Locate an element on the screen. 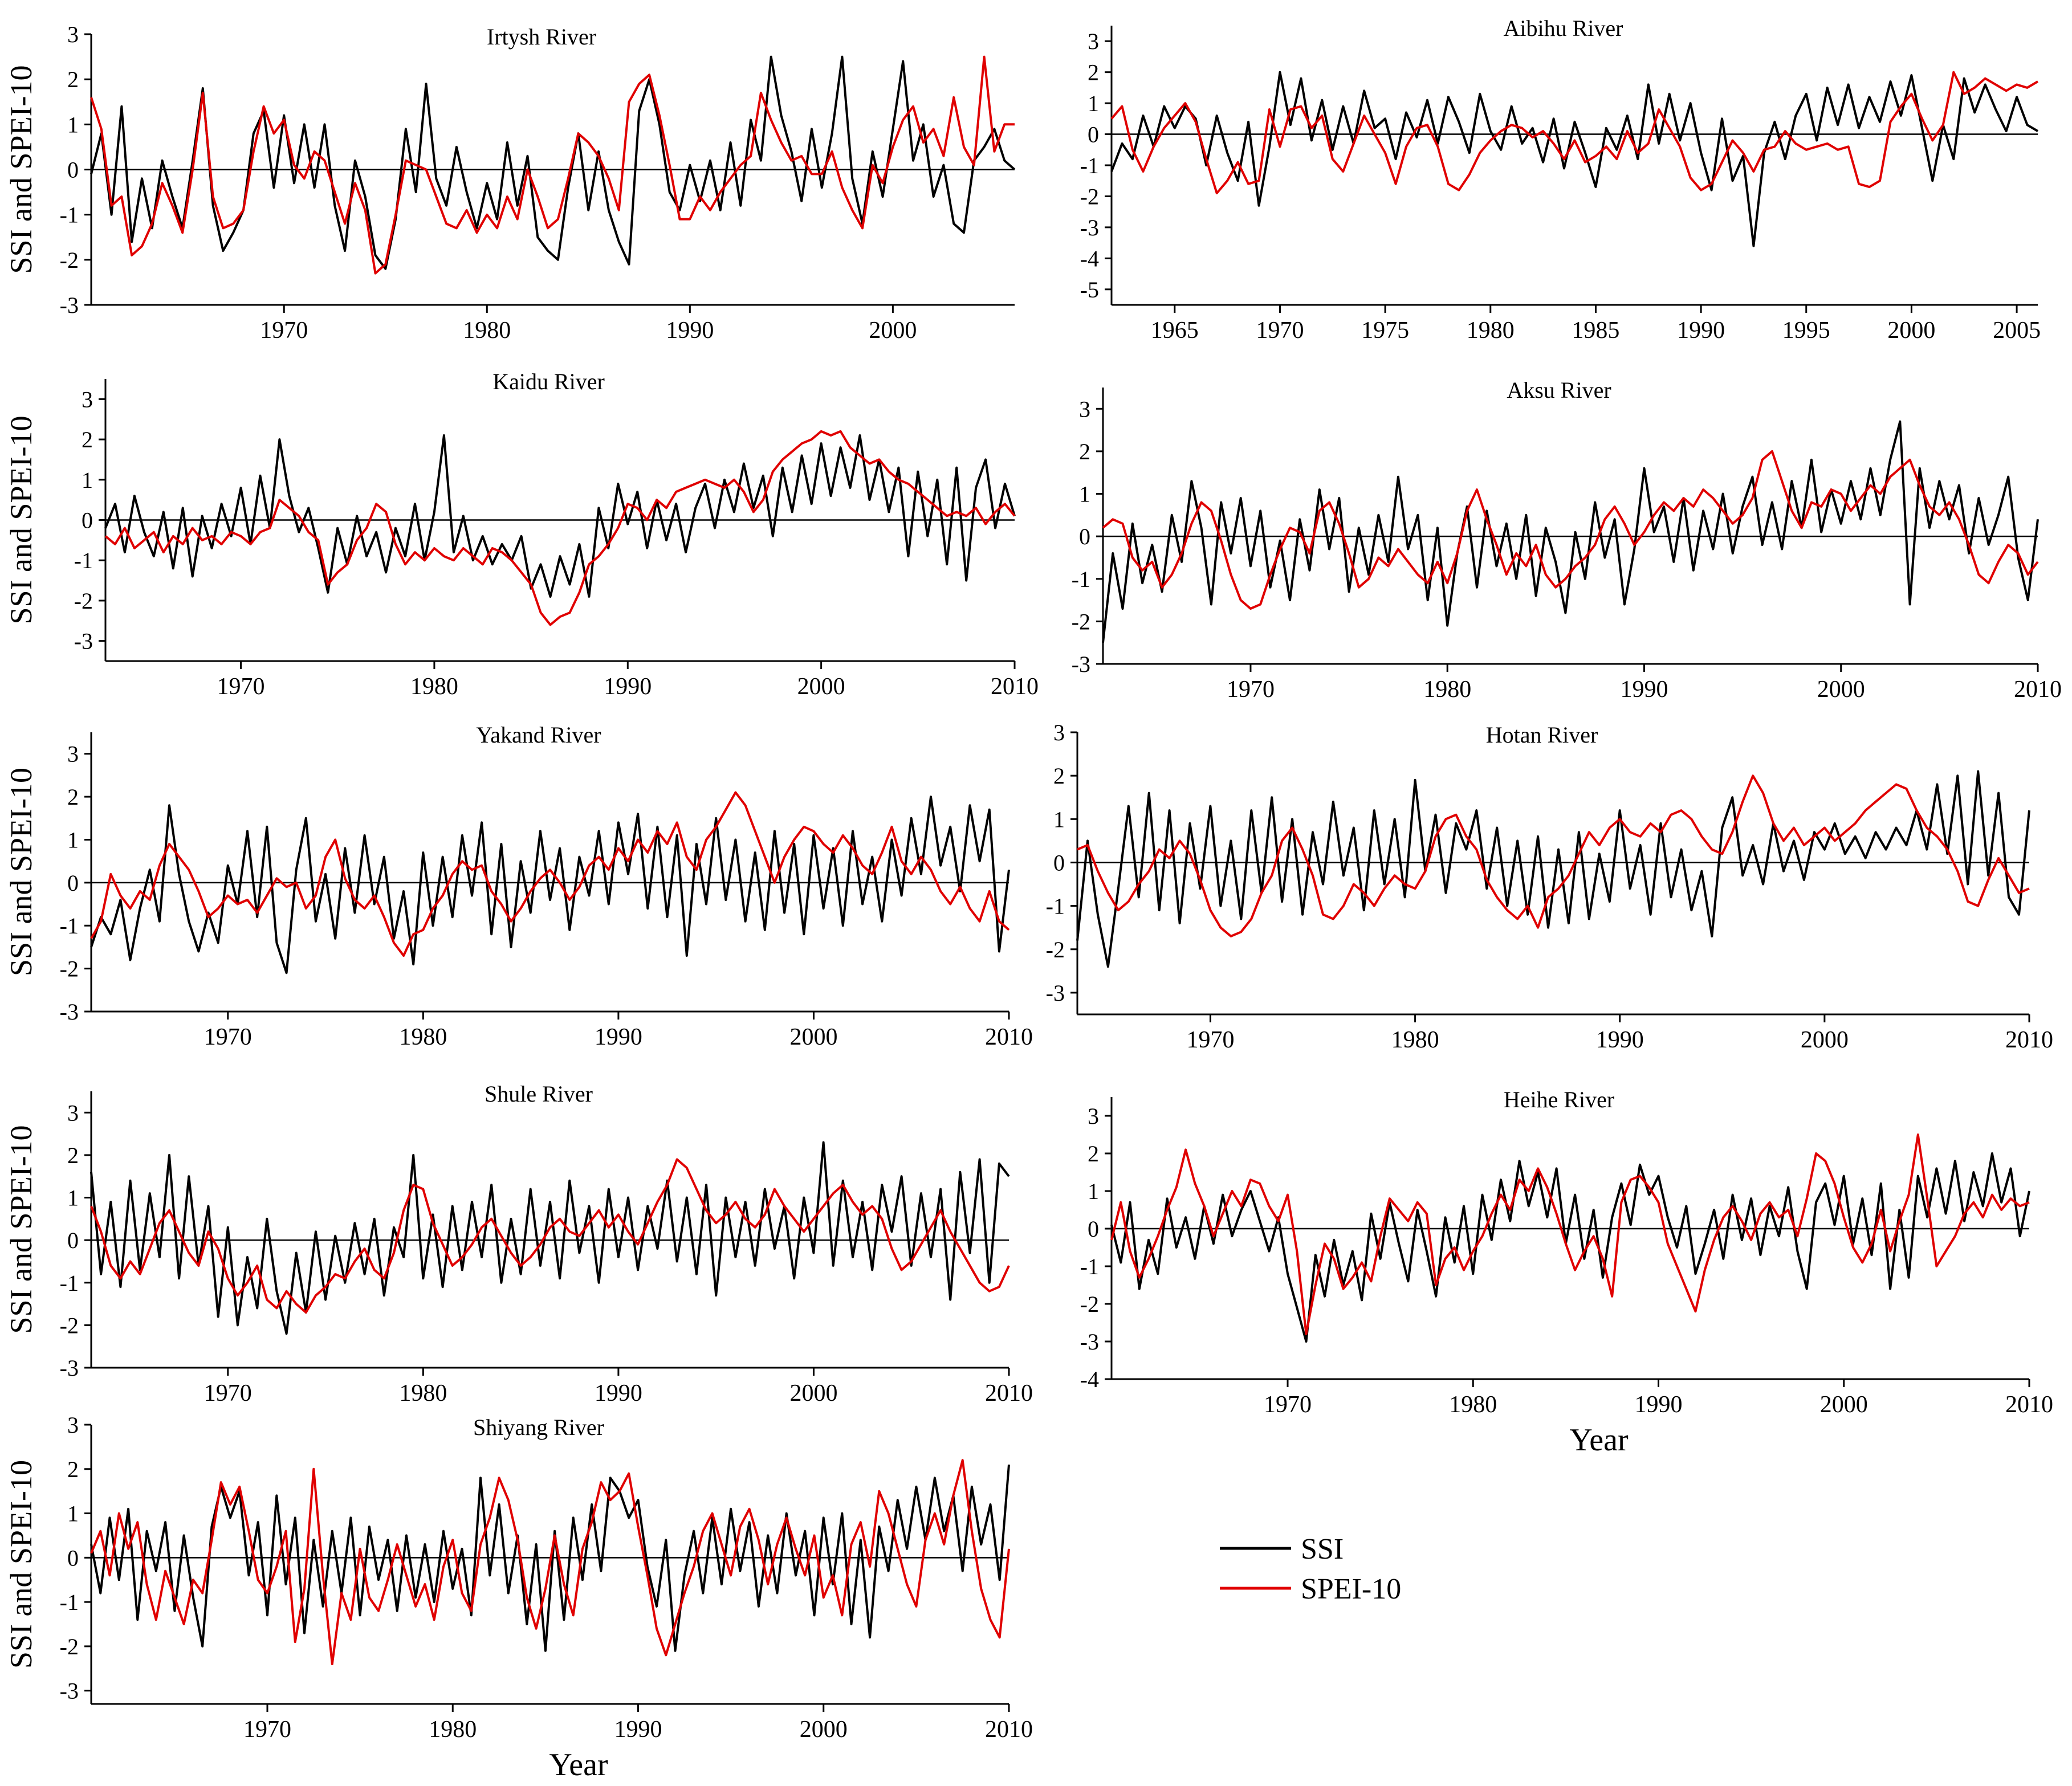 The width and height of the screenshot is (2072, 1786). x-tick-label: 1965 is located at coordinates (1175, 331).